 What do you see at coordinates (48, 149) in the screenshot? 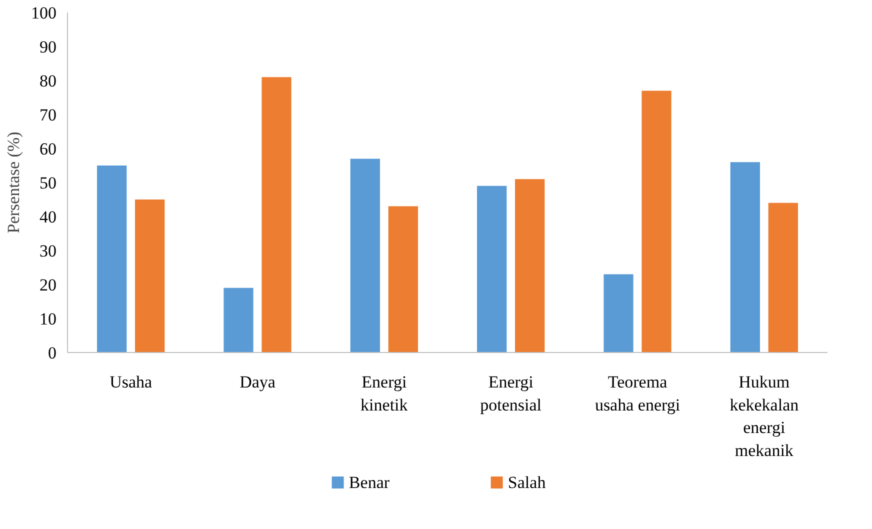
I see `y-tick-label: 60` at bounding box center [48, 149].